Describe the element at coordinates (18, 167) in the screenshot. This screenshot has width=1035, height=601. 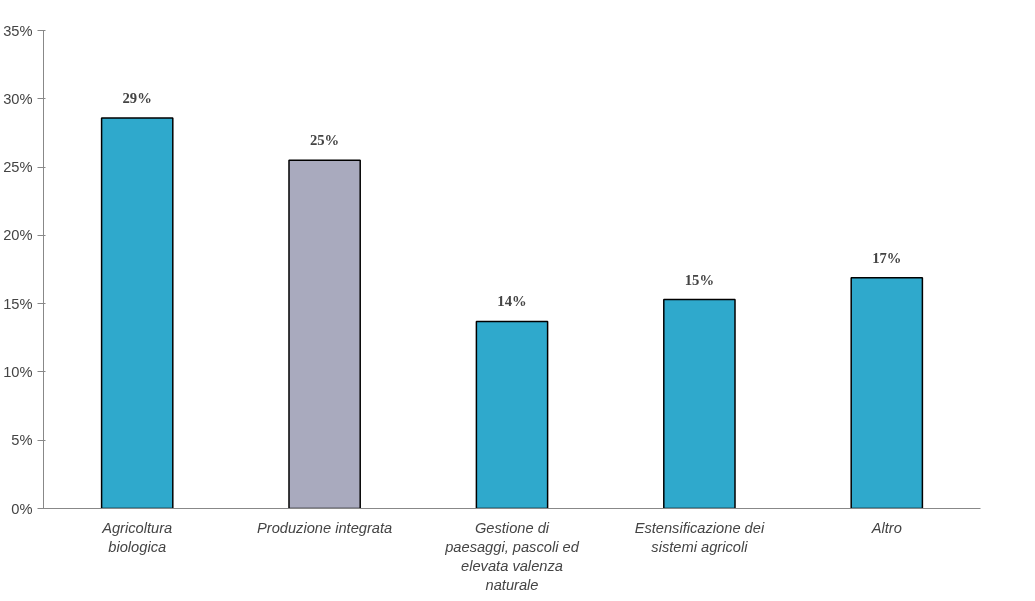
I see `y-tick-label: 25%` at that location.